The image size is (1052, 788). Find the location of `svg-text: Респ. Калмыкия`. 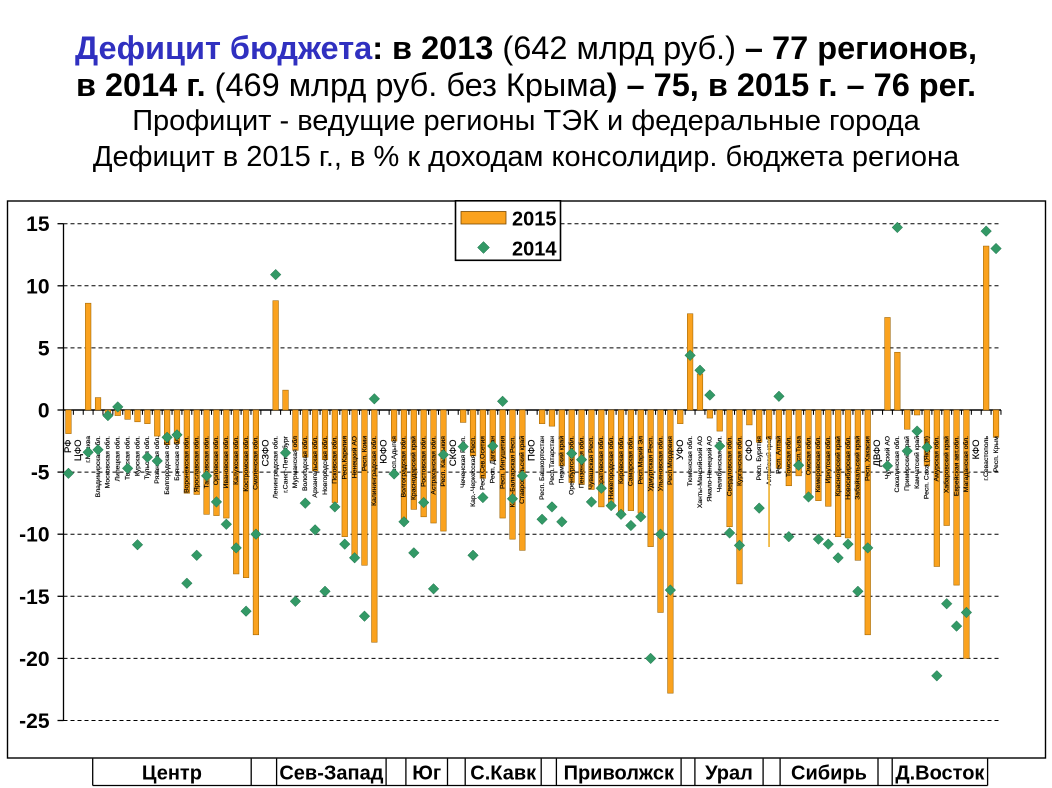

svg-text: Респ. Калмыкия is located at coordinates (443, 461).